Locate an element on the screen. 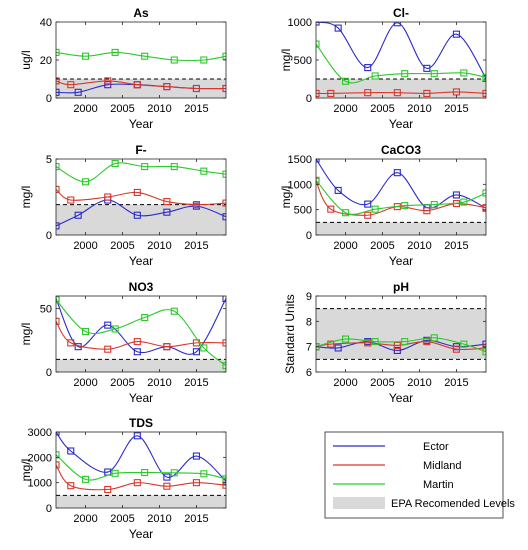  legend-label: Martin is located at coordinates (438, 485).